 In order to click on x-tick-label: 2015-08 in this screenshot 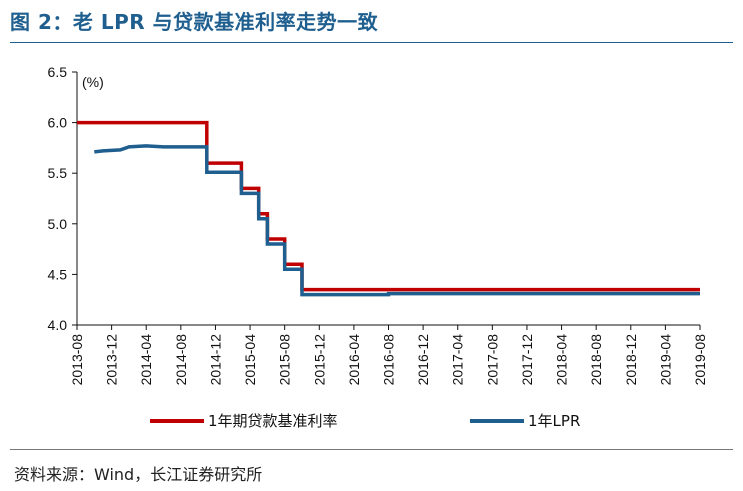, I will do `click(285, 360)`.